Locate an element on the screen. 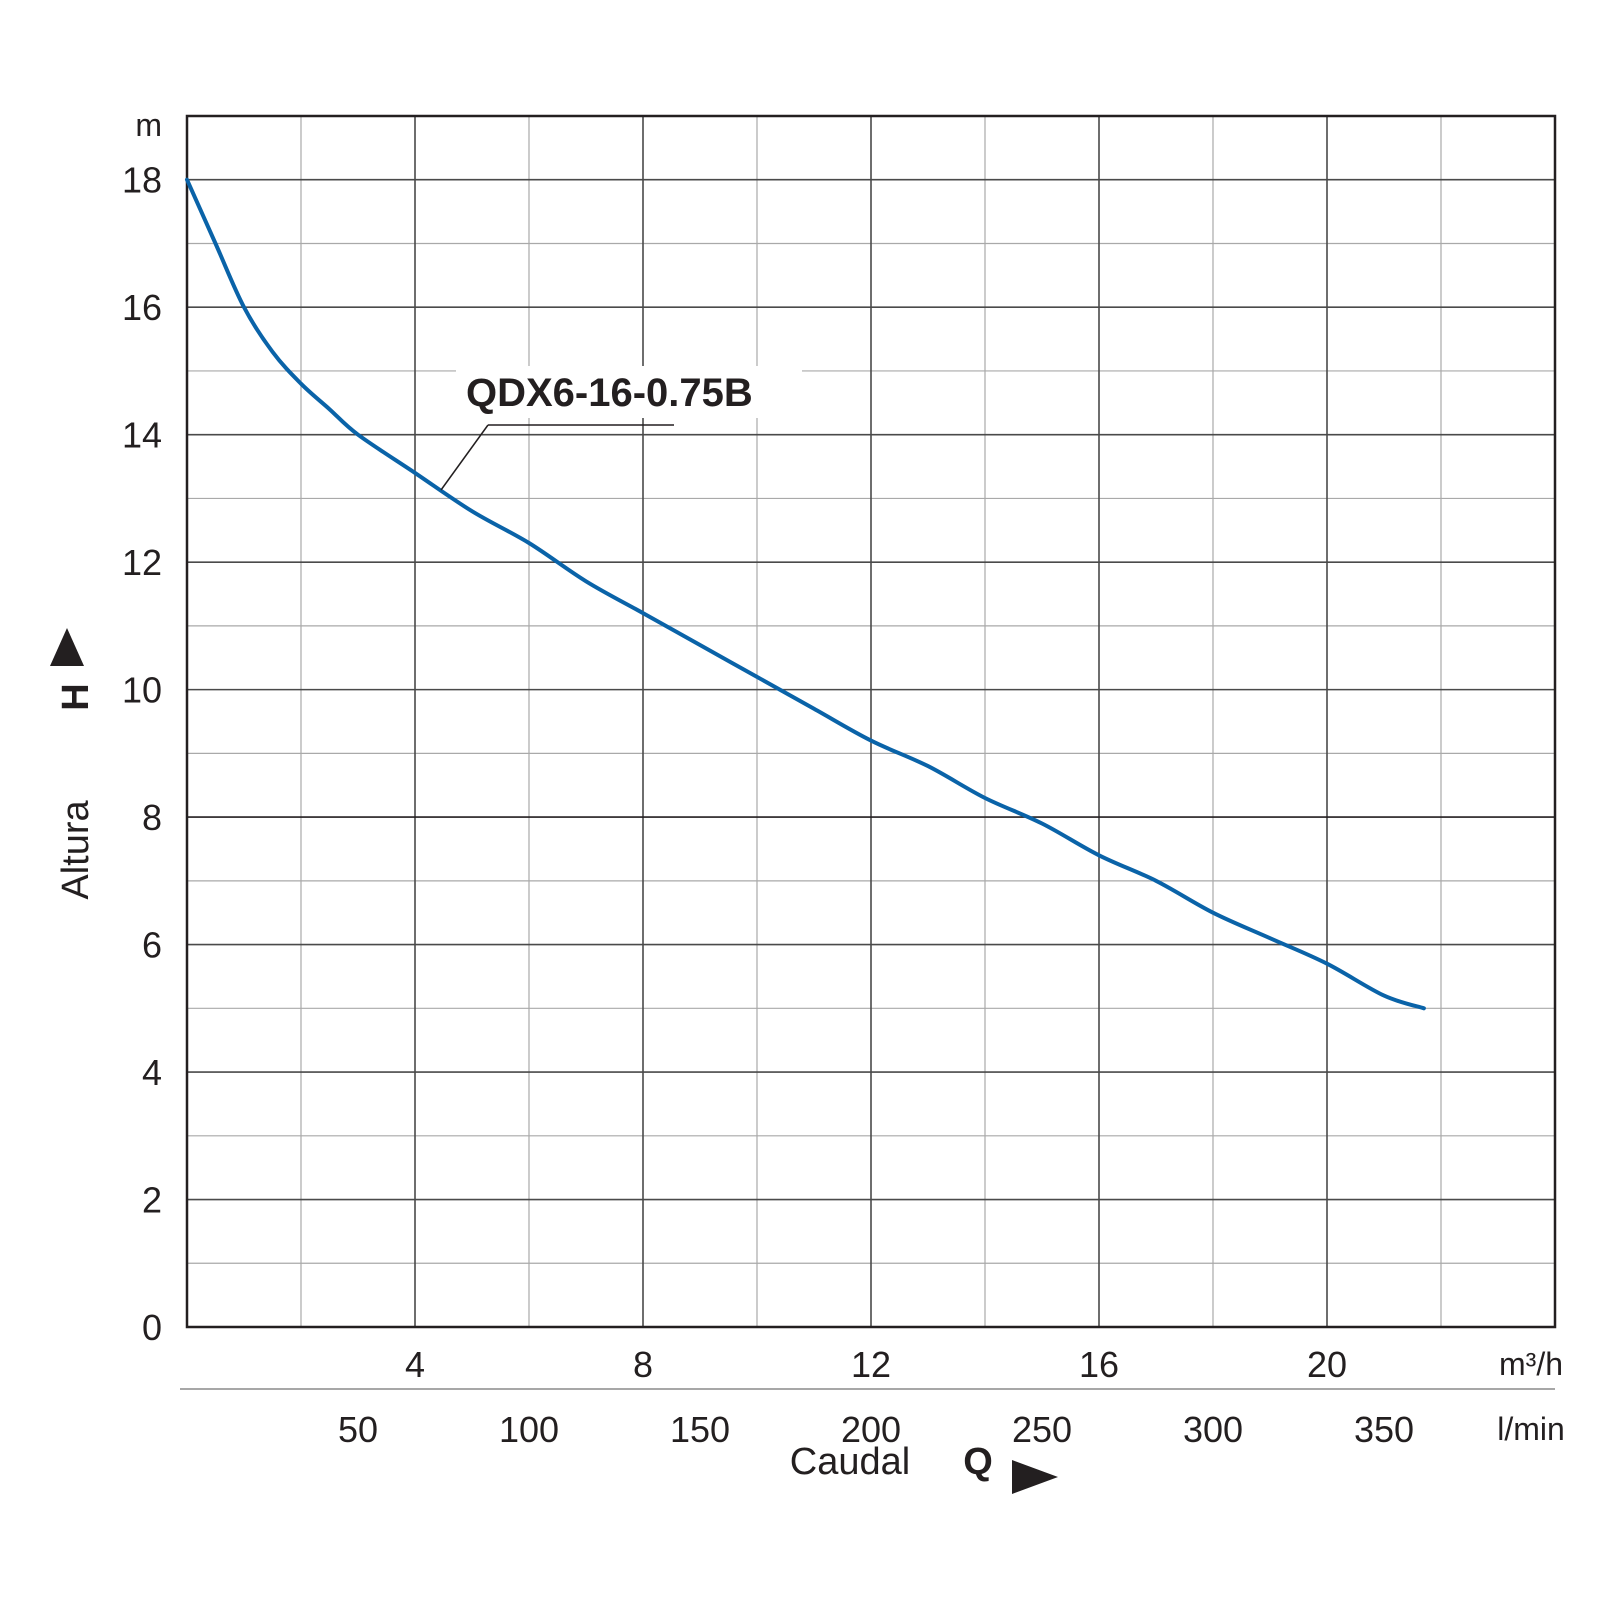  x-secondary-unit-label: l/min is located at coordinates (1531, 1429).